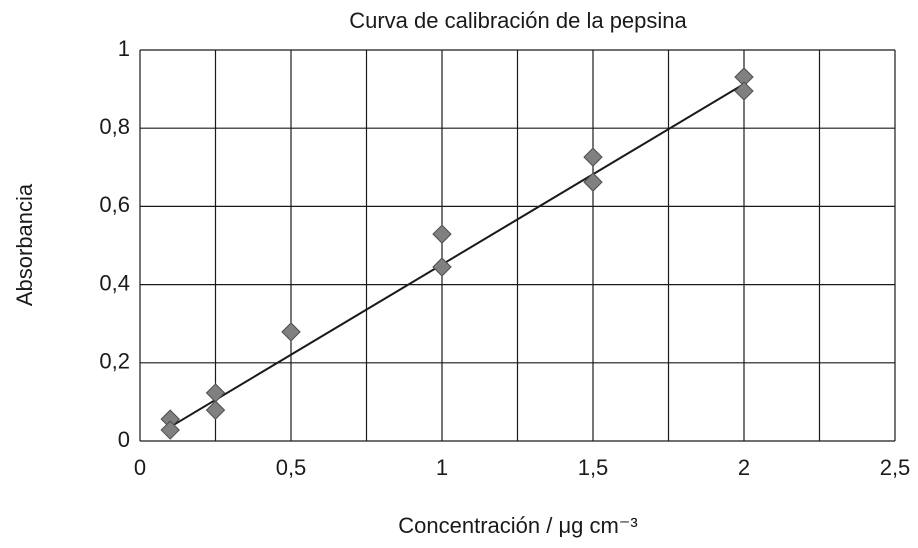 The width and height of the screenshot is (918, 548). Describe the element at coordinates (291, 467) in the screenshot. I see `x-tick-label: 0,5` at that location.